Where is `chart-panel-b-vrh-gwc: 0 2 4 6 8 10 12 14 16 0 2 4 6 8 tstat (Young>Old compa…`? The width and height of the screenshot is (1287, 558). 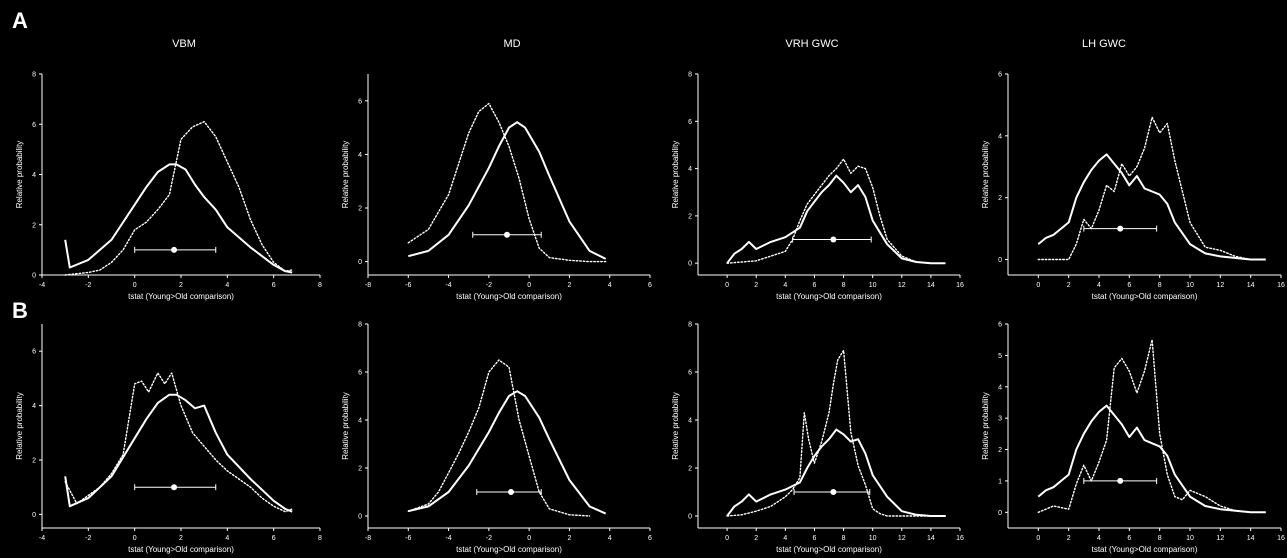
chart-panel-b-vrh-gwc: 0 2 4 6 8 10 12 14 16 0 2 4 6 8 tstat (Young>Old compa… is located at coordinates (817, 438).